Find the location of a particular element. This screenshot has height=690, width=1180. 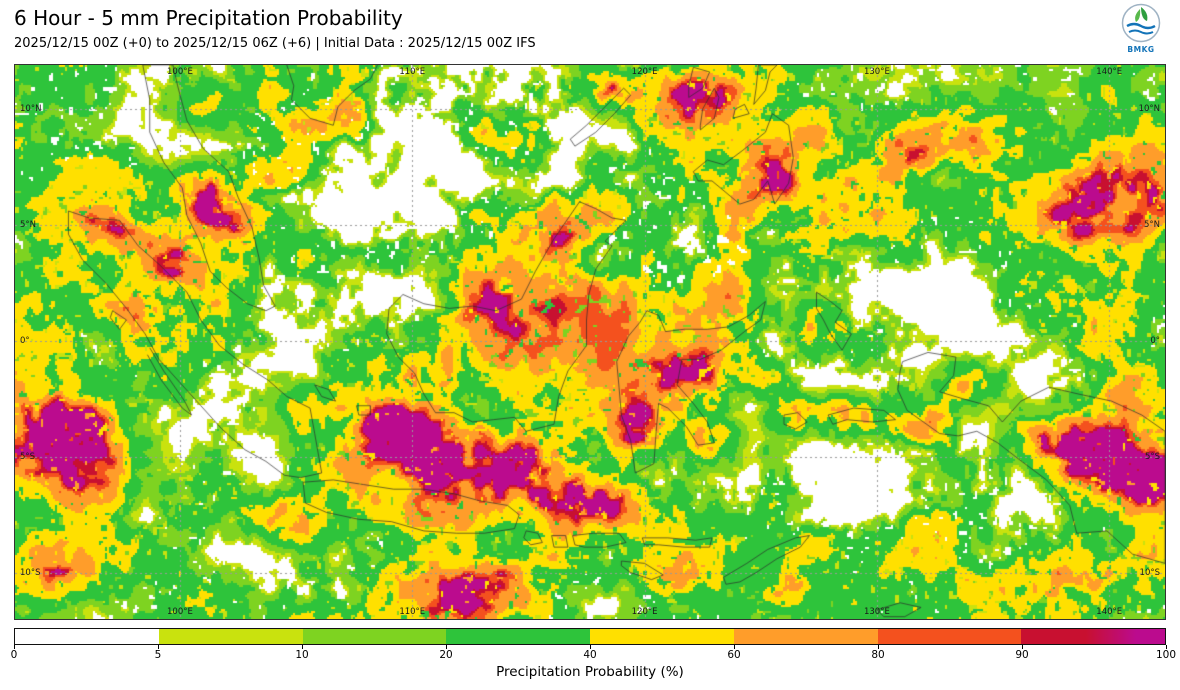

colorbar-tick-label: 100 is located at coordinates (1166, 655).